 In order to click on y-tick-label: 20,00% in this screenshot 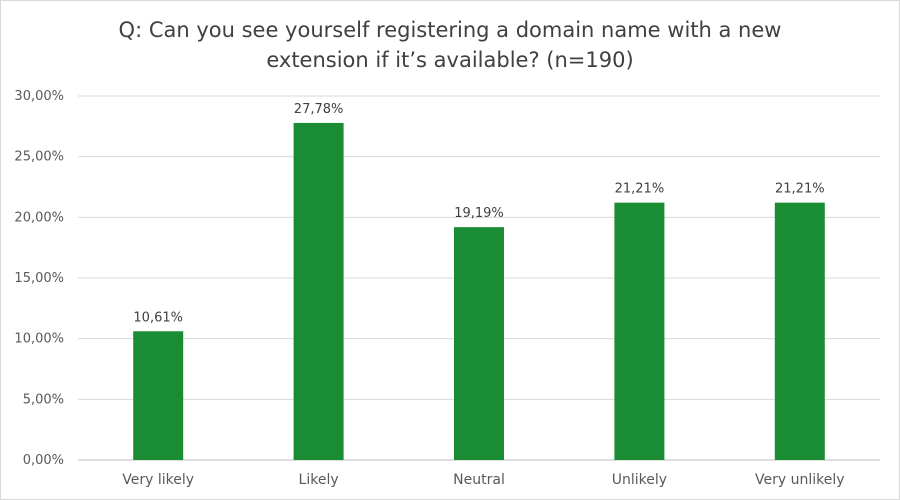, I will do `click(39, 217)`.